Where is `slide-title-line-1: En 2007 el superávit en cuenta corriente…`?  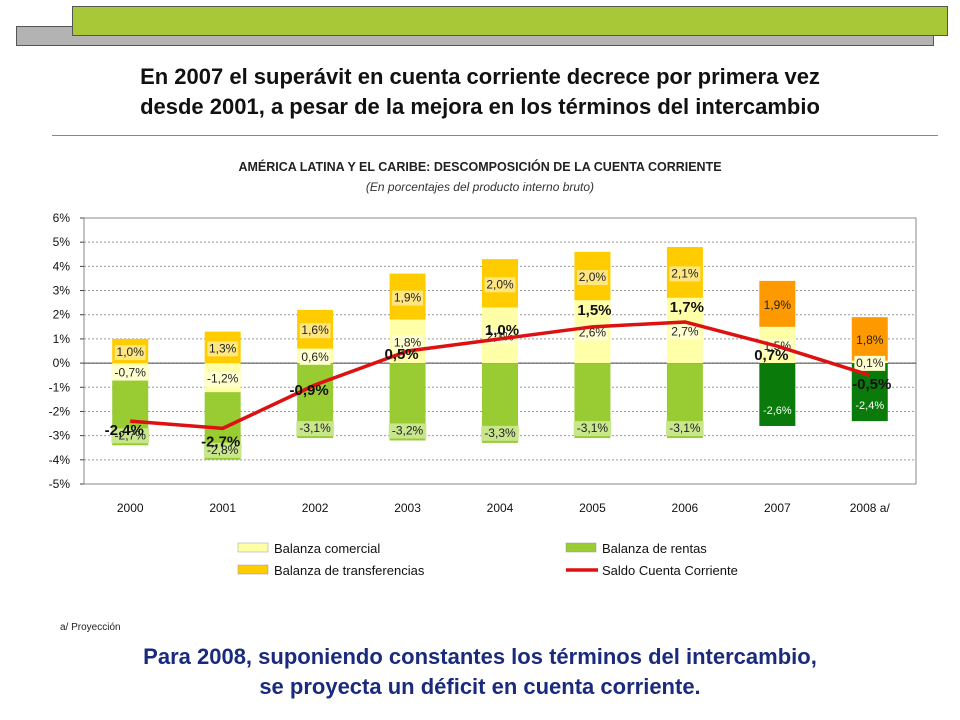
slide-title-line-1: En 2007 el superávit en cuenta corriente… is located at coordinates (480, 76).